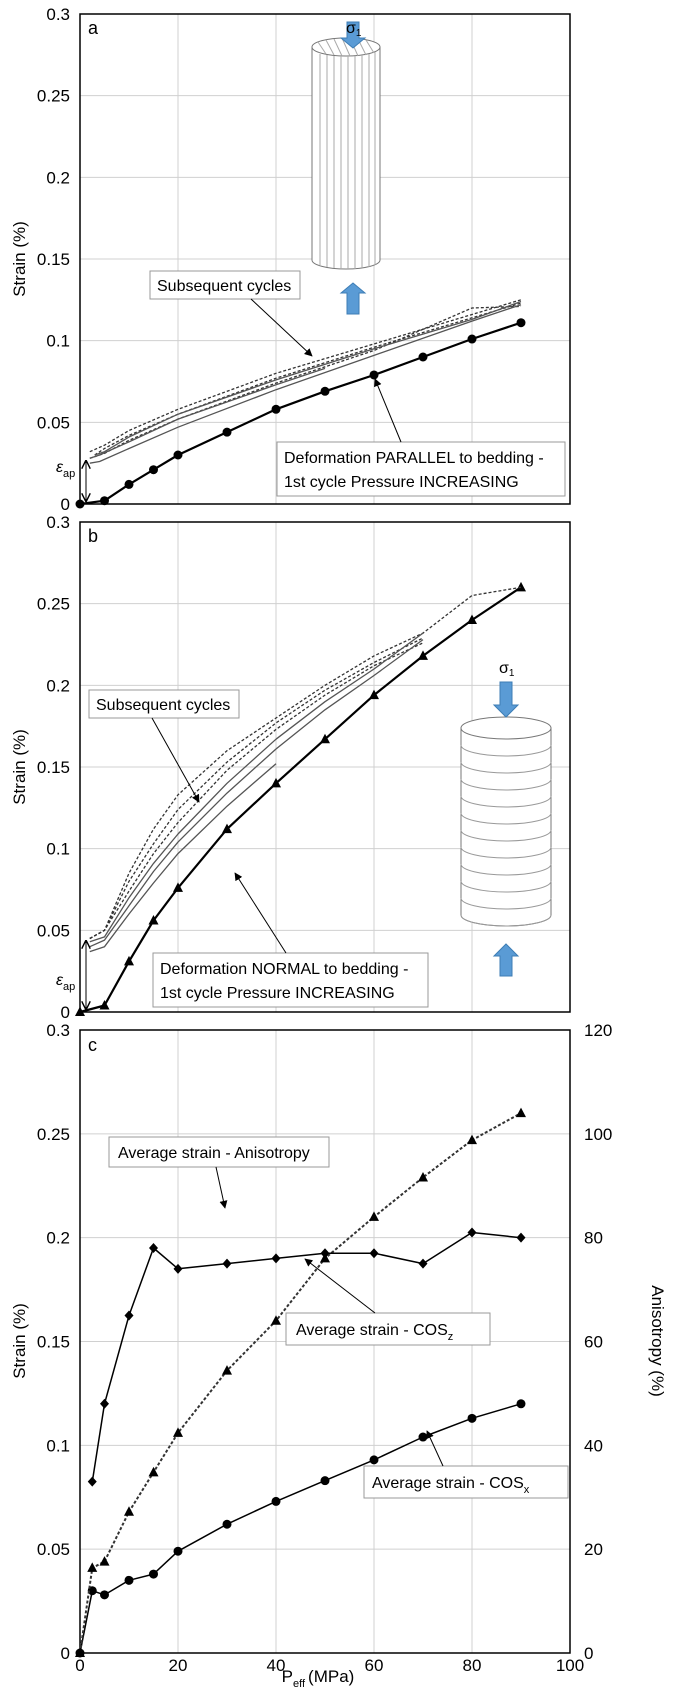  Describe the element at coordinates (570, 1665) in the screenshot. I see `x-tick-label: 100` at that location.